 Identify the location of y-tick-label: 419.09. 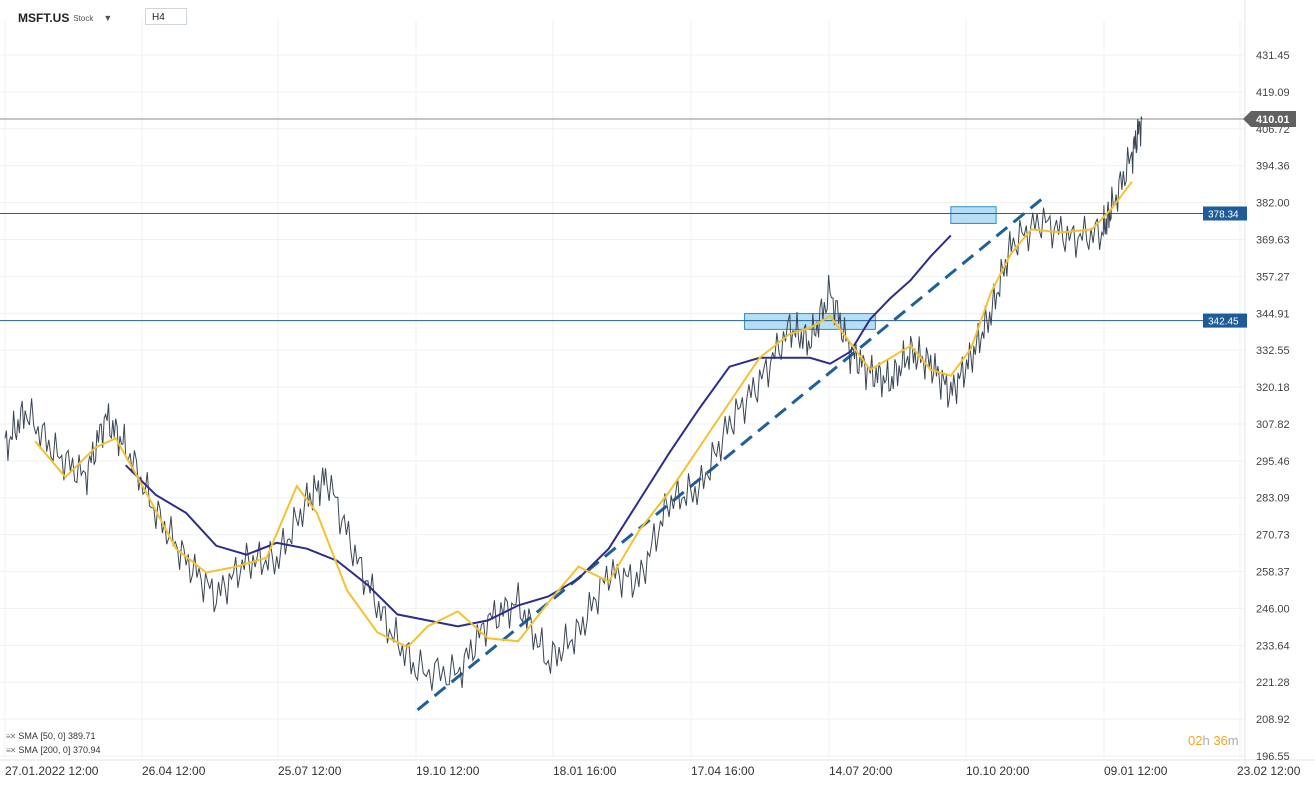
(1273, 93).